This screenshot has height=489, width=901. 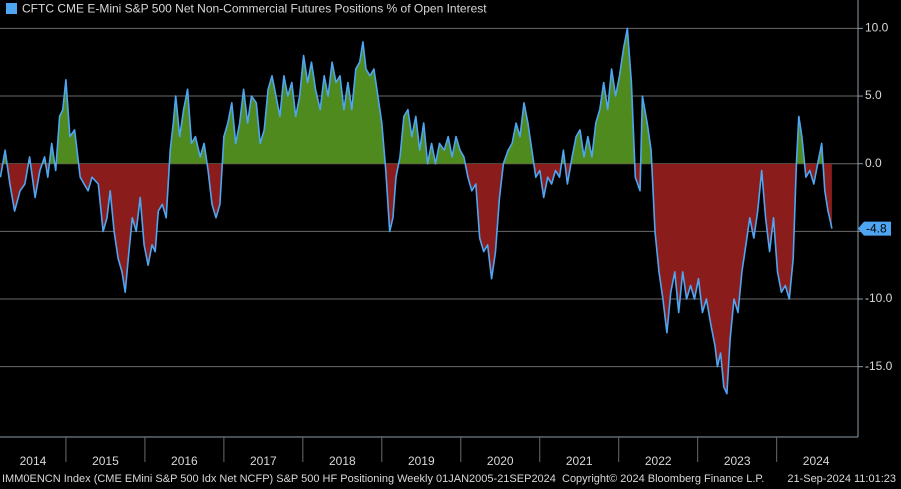 I want to click on x-tick-label: 2023, so click(x=737, y=461).